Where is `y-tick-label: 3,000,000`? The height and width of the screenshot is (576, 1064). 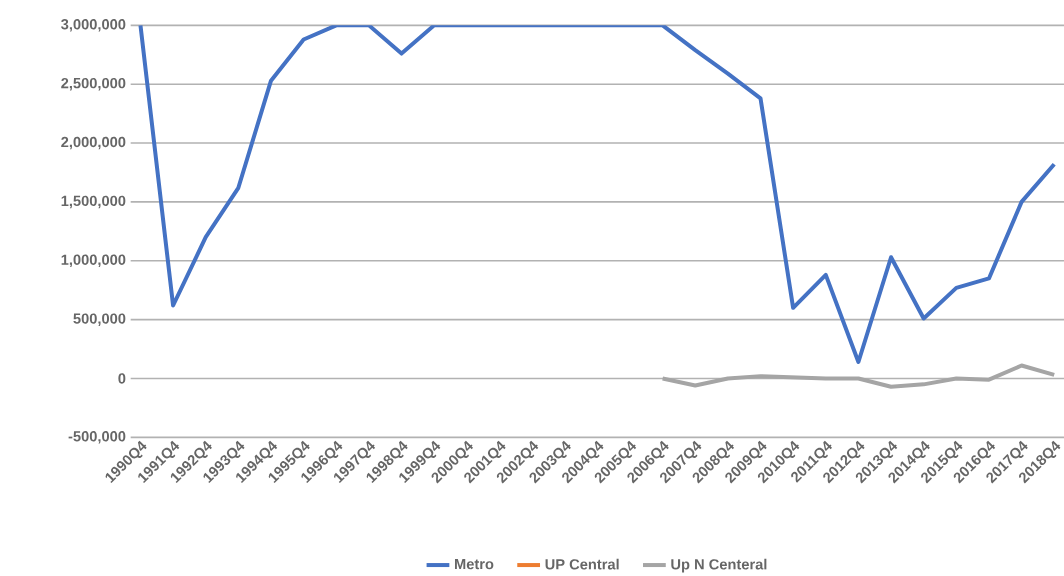 y-tick-label: 3,000,000 is located at coordinates (93, 25).